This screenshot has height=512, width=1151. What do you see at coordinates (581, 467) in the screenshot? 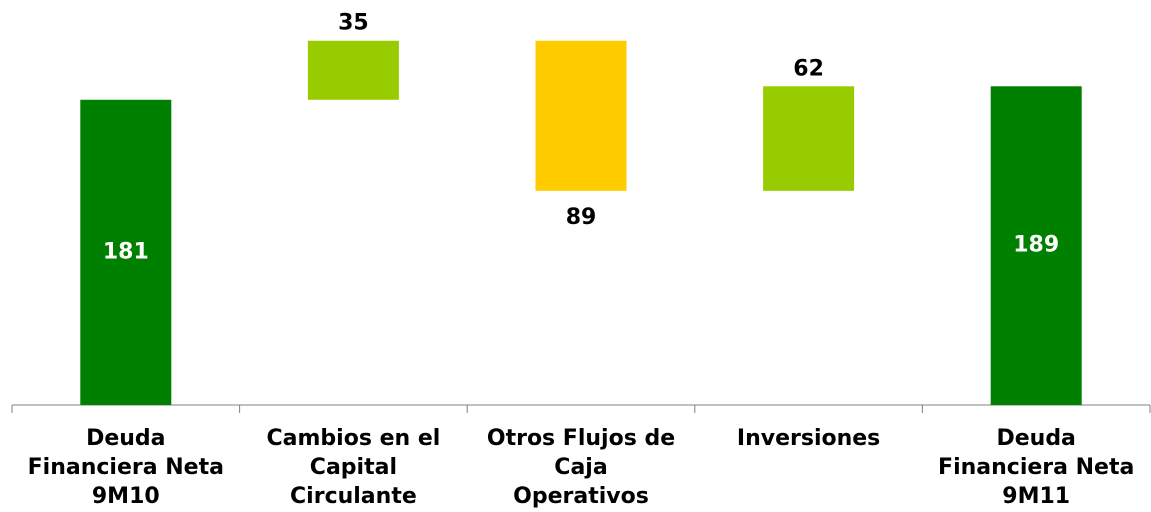
I see `x-tick-label: Otros Flujos de Caja Operativos` at bounding box center [581, 467].